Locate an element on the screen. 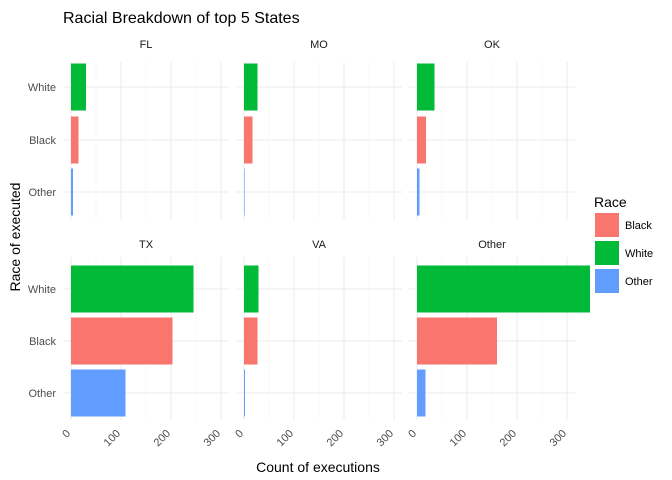  panel-mo: MO is located at coordinates (319, 129).